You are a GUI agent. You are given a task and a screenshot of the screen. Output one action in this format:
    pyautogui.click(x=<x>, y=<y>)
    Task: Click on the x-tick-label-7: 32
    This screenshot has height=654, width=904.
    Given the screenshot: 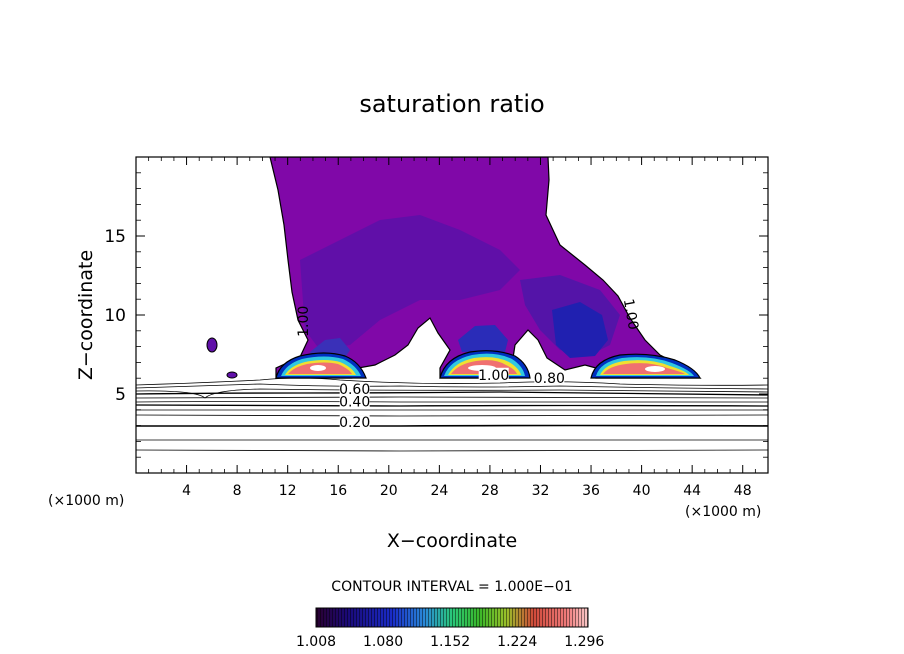 What is the action you would take?
    pyautogui.click(x=541, y=491)
    